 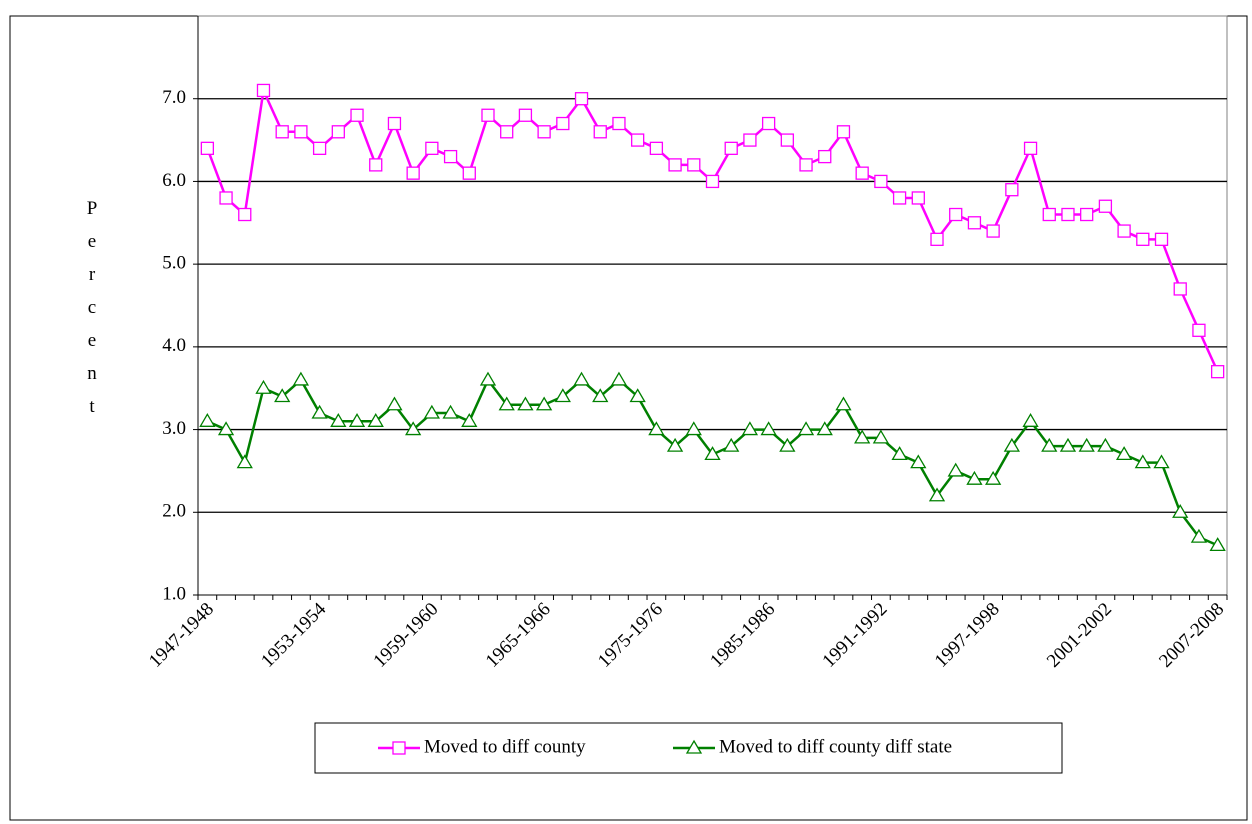 I want to click on y-tick-label: 4.0, so click(x=174, y=345).